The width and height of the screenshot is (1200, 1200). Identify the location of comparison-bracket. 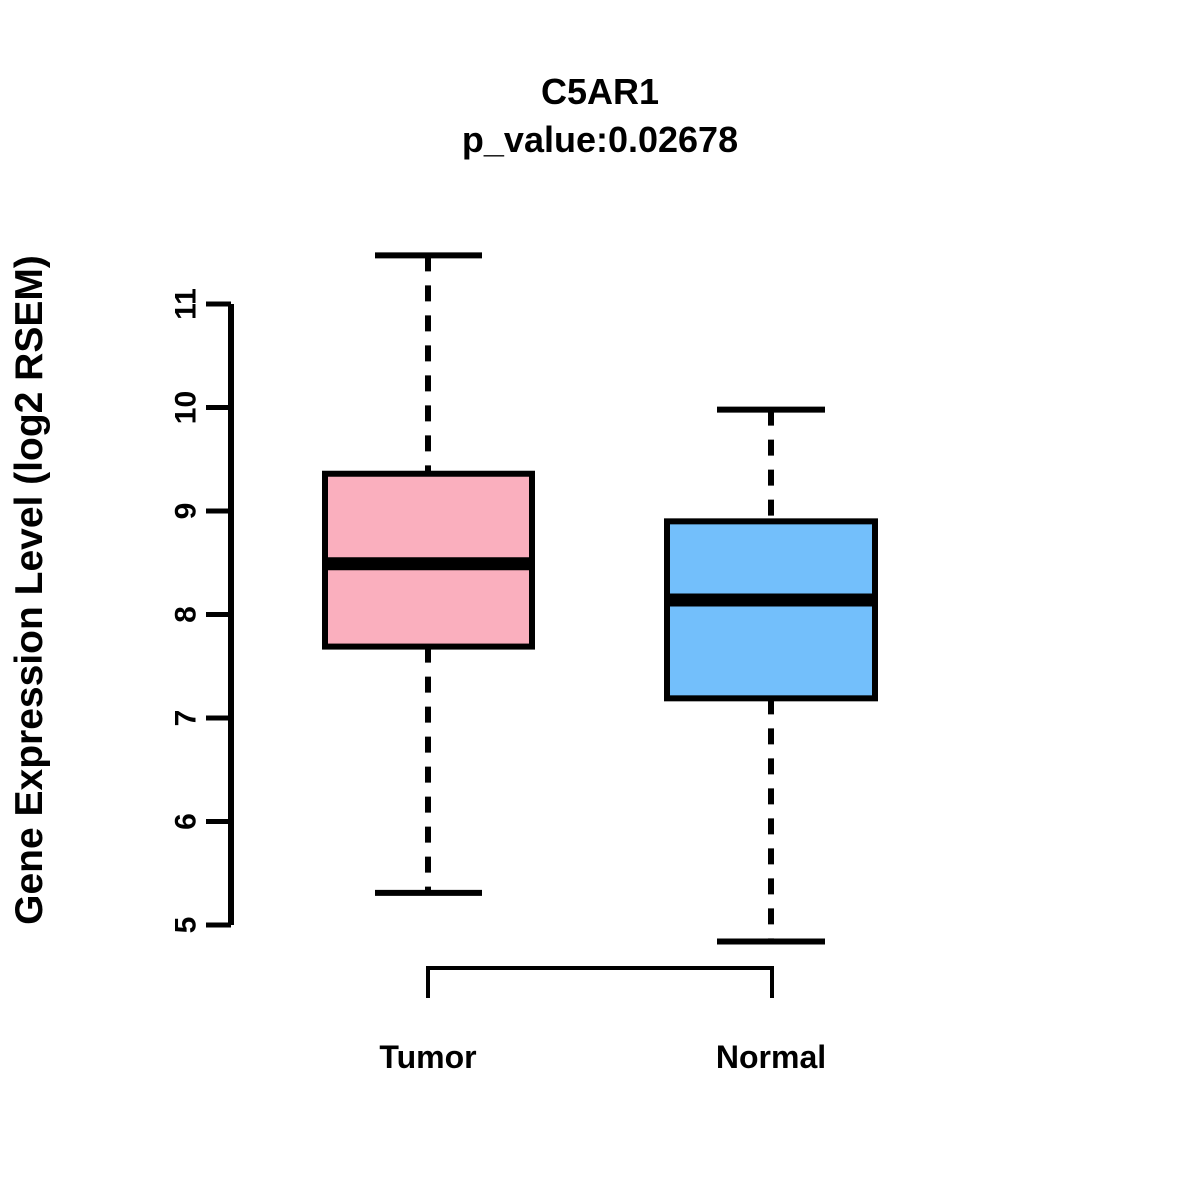
(600, 982).